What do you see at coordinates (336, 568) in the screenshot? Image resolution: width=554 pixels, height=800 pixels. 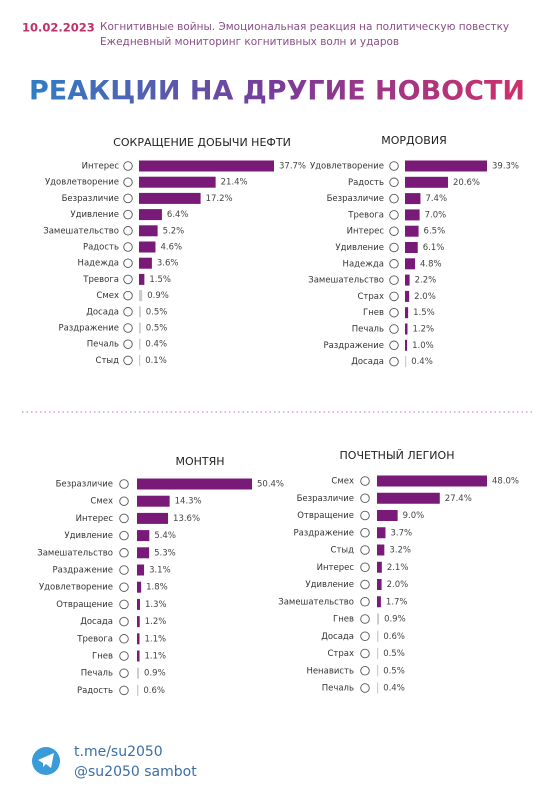 I see `category-label: Интерес` at bounding box center [336, 568].